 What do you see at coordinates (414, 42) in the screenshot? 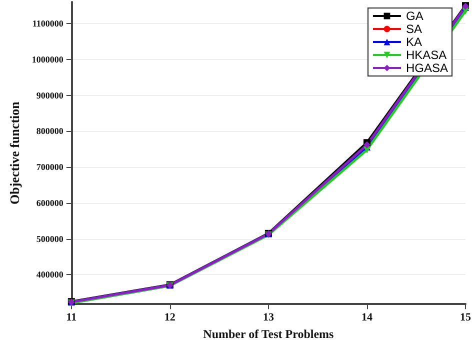
I see `legend-label: KA` at bounding box center [414, 42].